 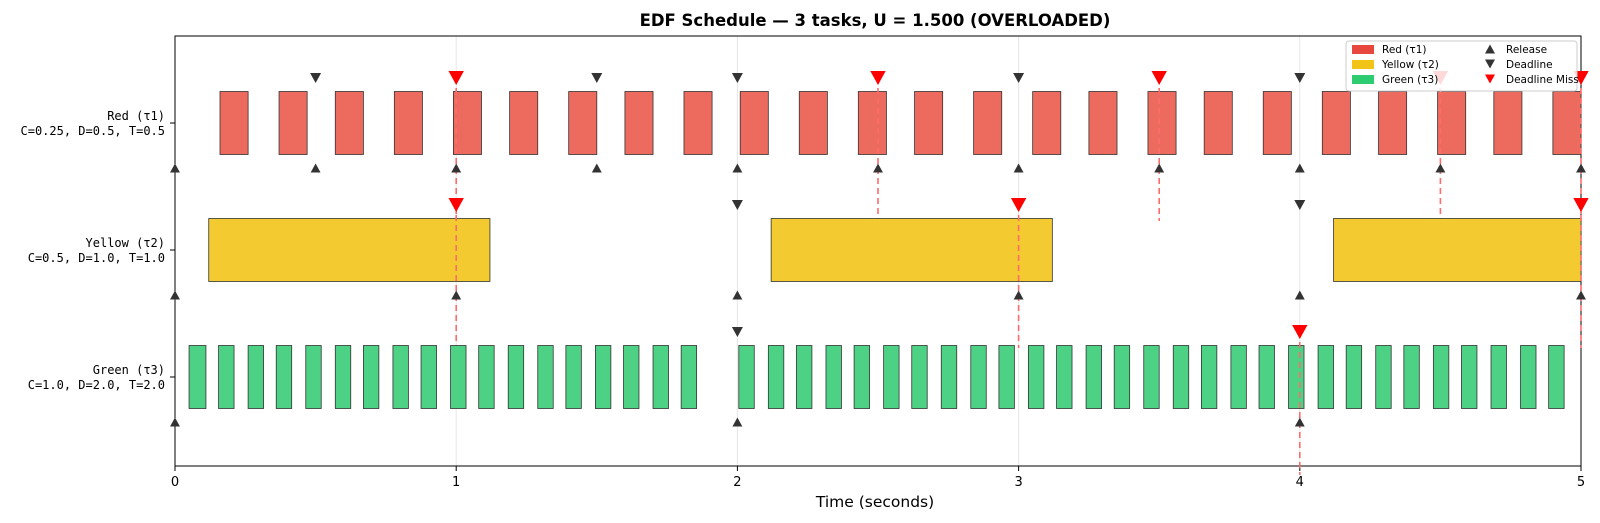 I want to click on x-tick-label: 3, so click(x=1018, y=482).